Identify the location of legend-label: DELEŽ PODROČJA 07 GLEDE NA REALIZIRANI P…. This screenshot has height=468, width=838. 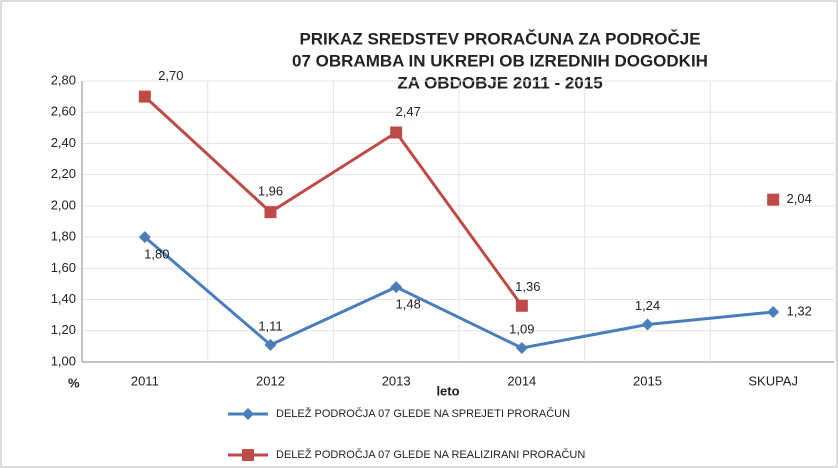
(430, 454).